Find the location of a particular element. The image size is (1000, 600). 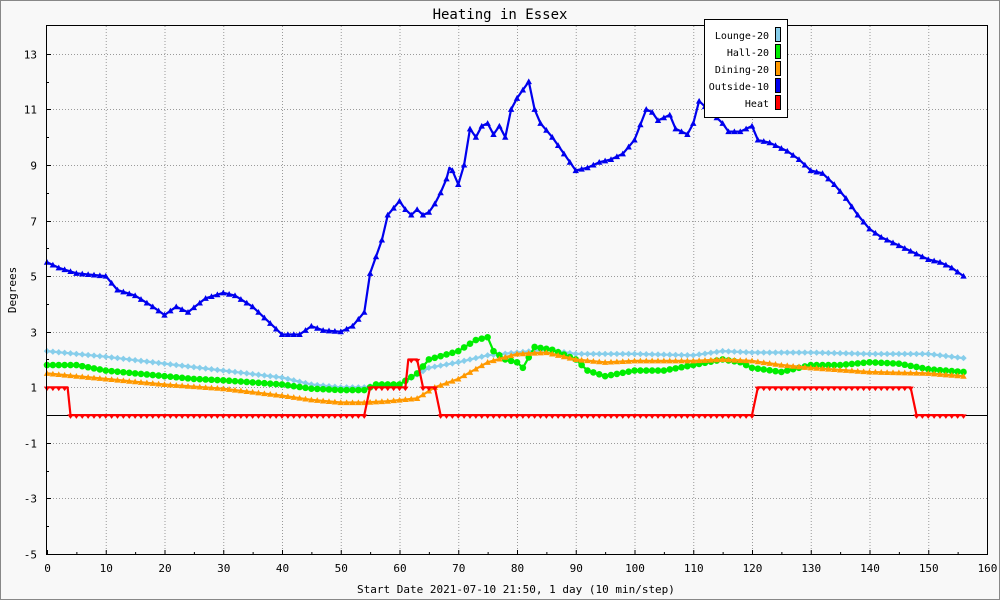

x-tick-label: 150 is located at coordinates (929, 568).